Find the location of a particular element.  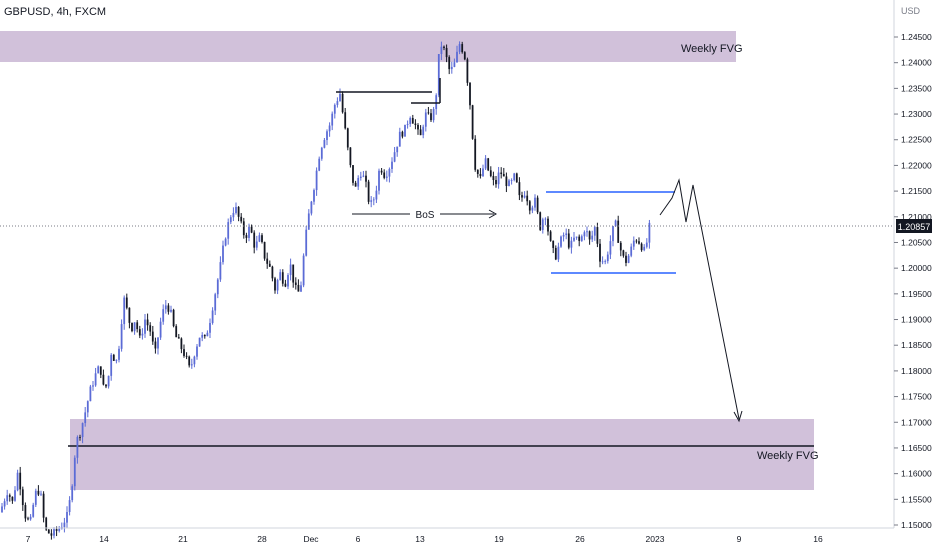

x-tick-label: 9 is located at coordinates (739, 539).